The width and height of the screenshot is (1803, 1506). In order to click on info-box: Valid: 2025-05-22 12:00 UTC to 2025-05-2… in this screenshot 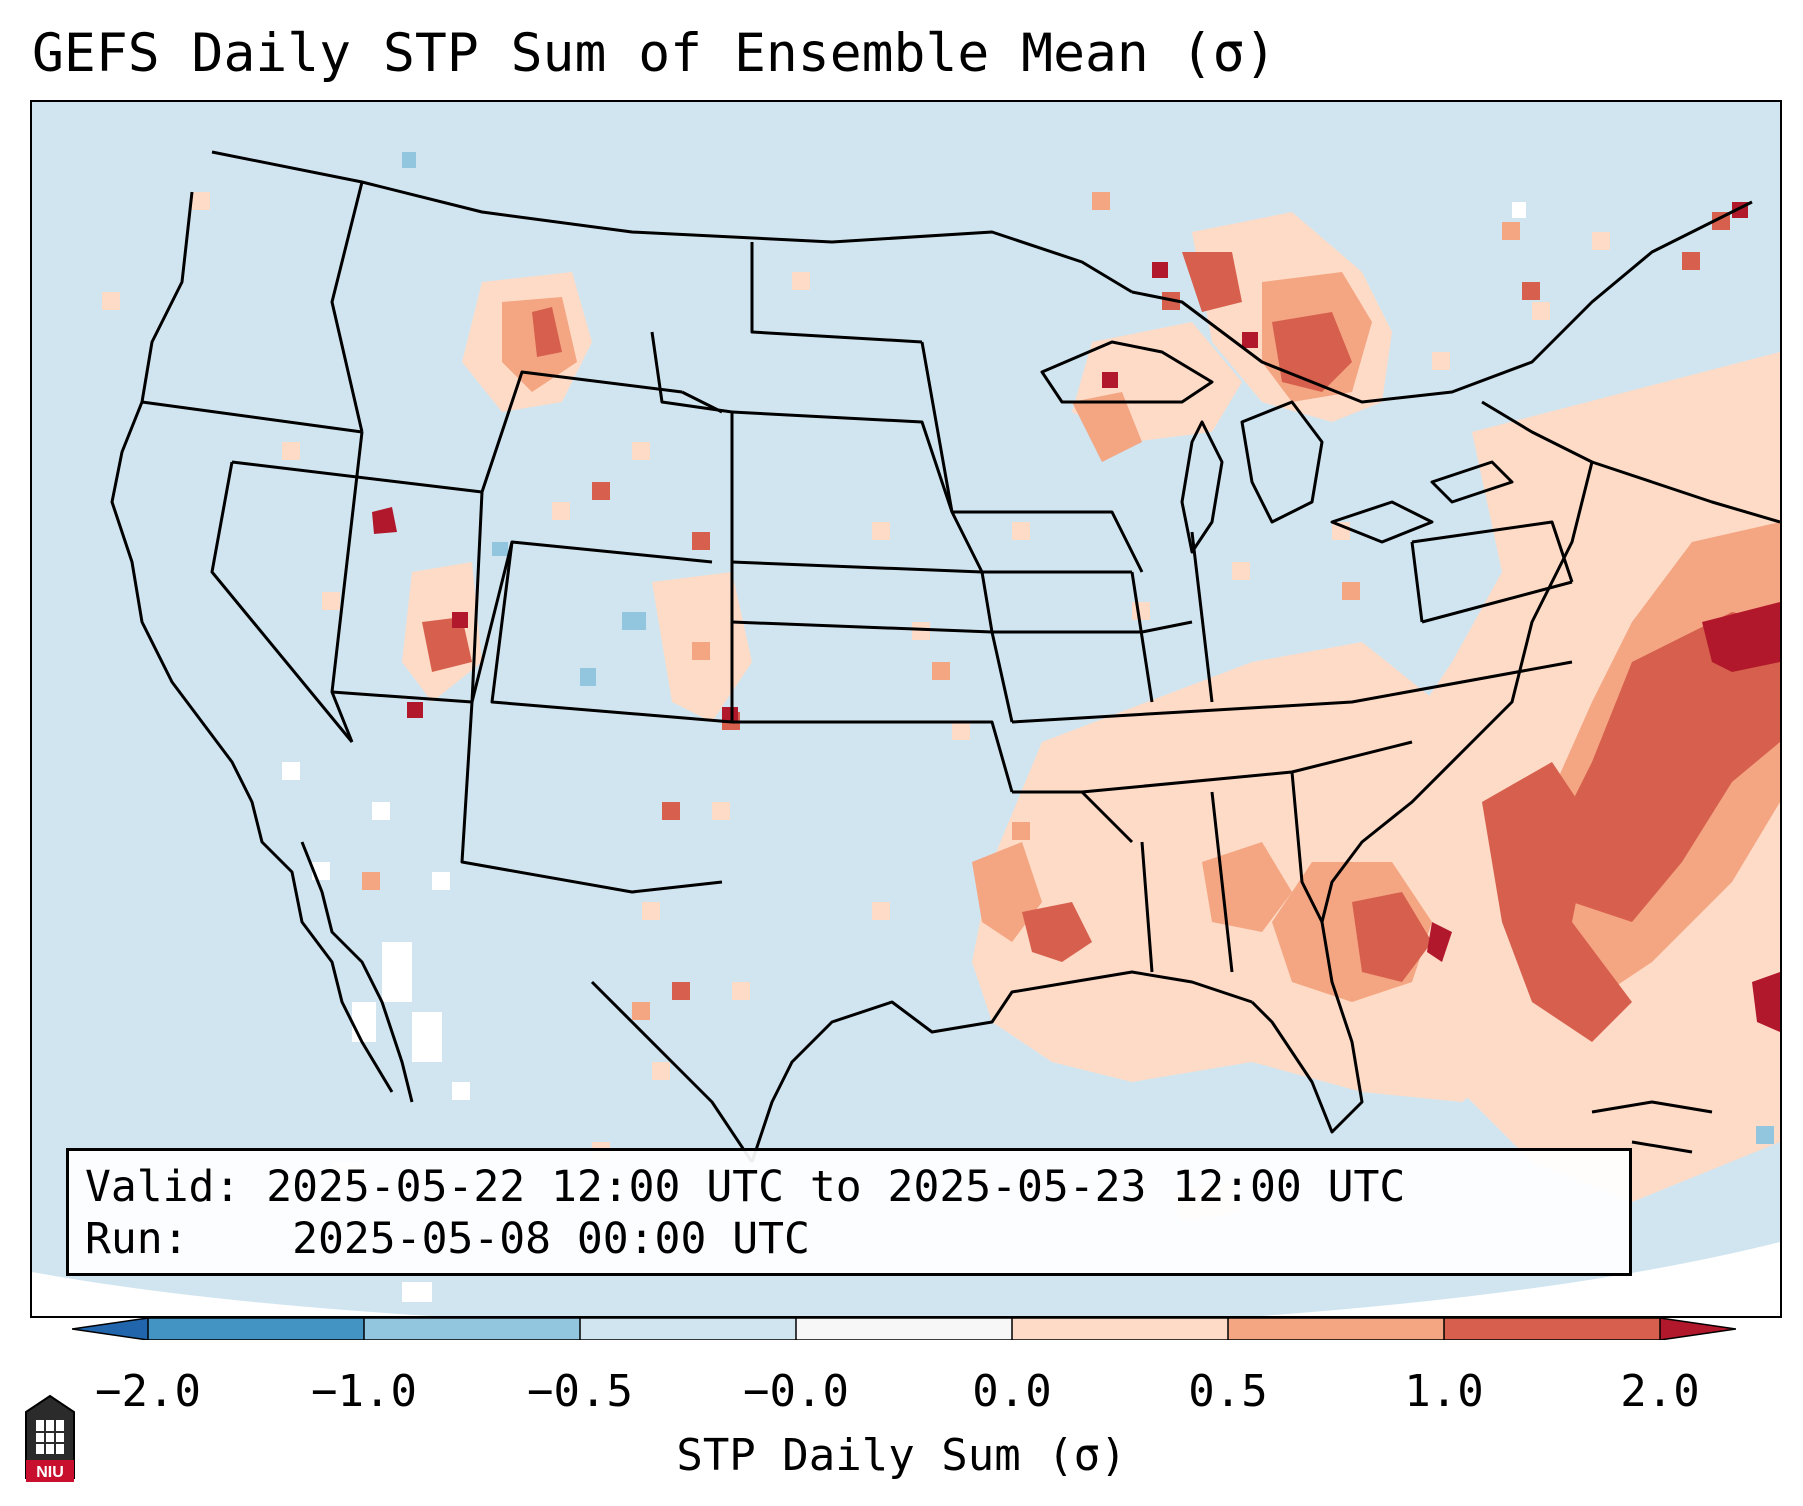, I will do `click(849, 1212)`.